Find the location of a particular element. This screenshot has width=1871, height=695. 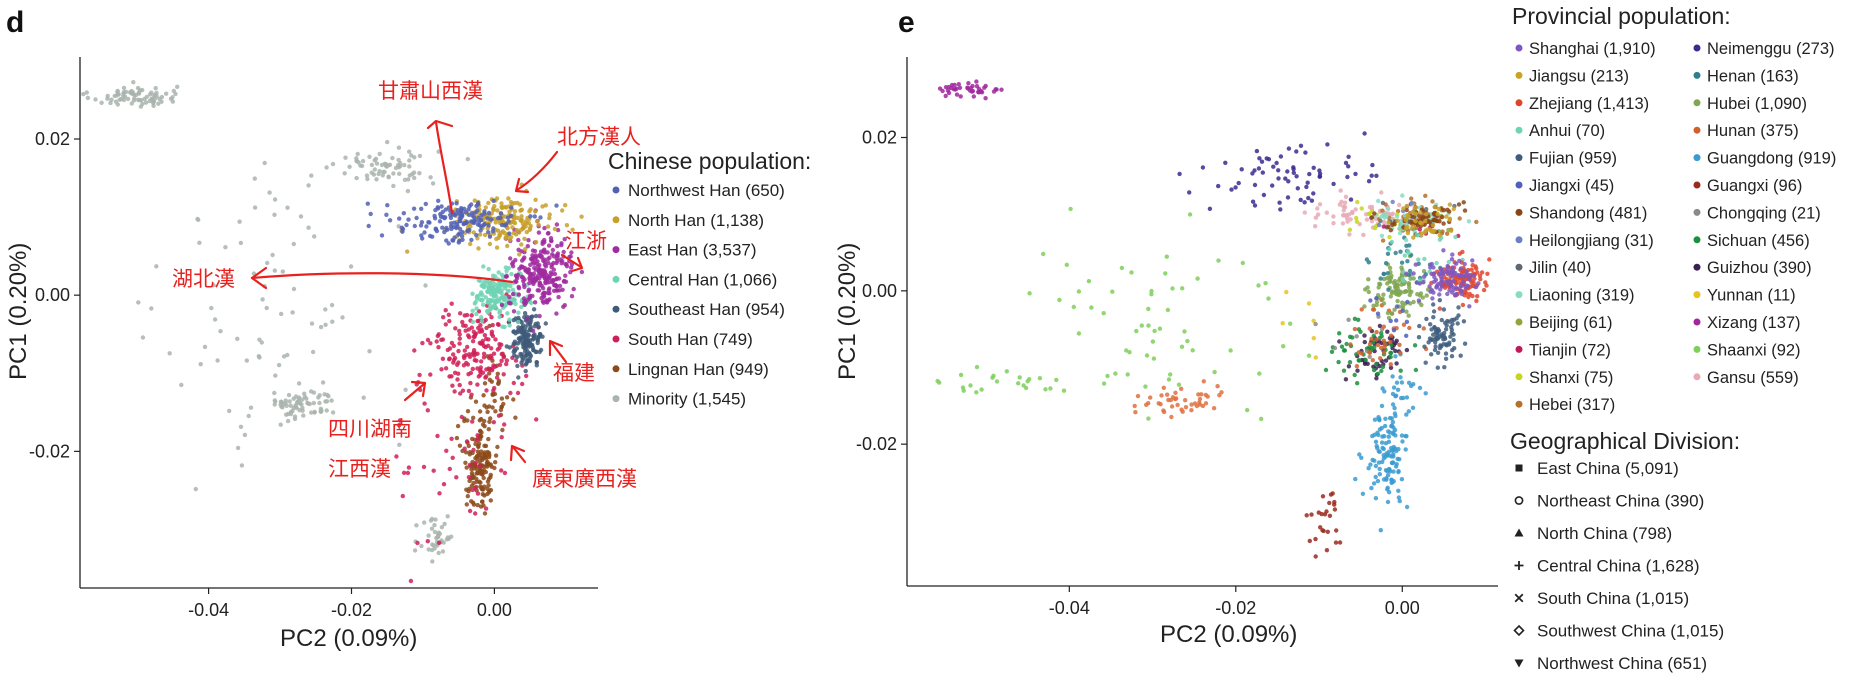

legend-entry: Northwest Han (650) is located at coordinates (706, 190).